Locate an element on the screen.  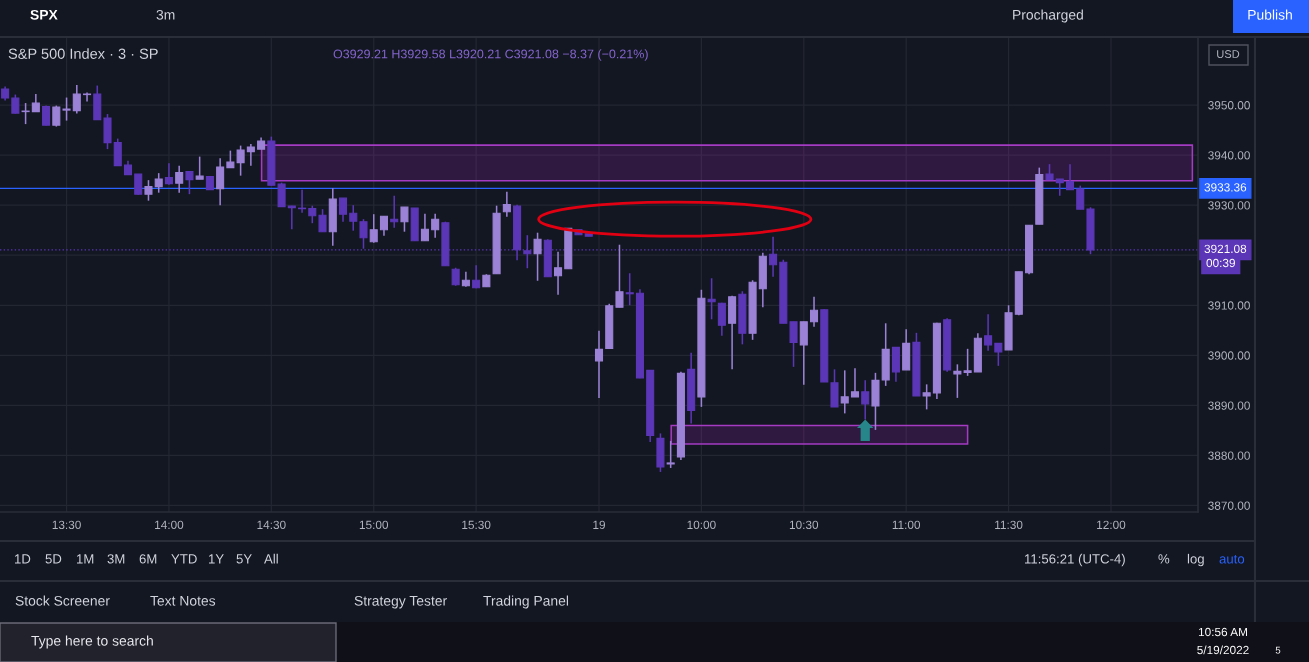
x-tick-label: 10:30 is located at coordinates (804, 524).